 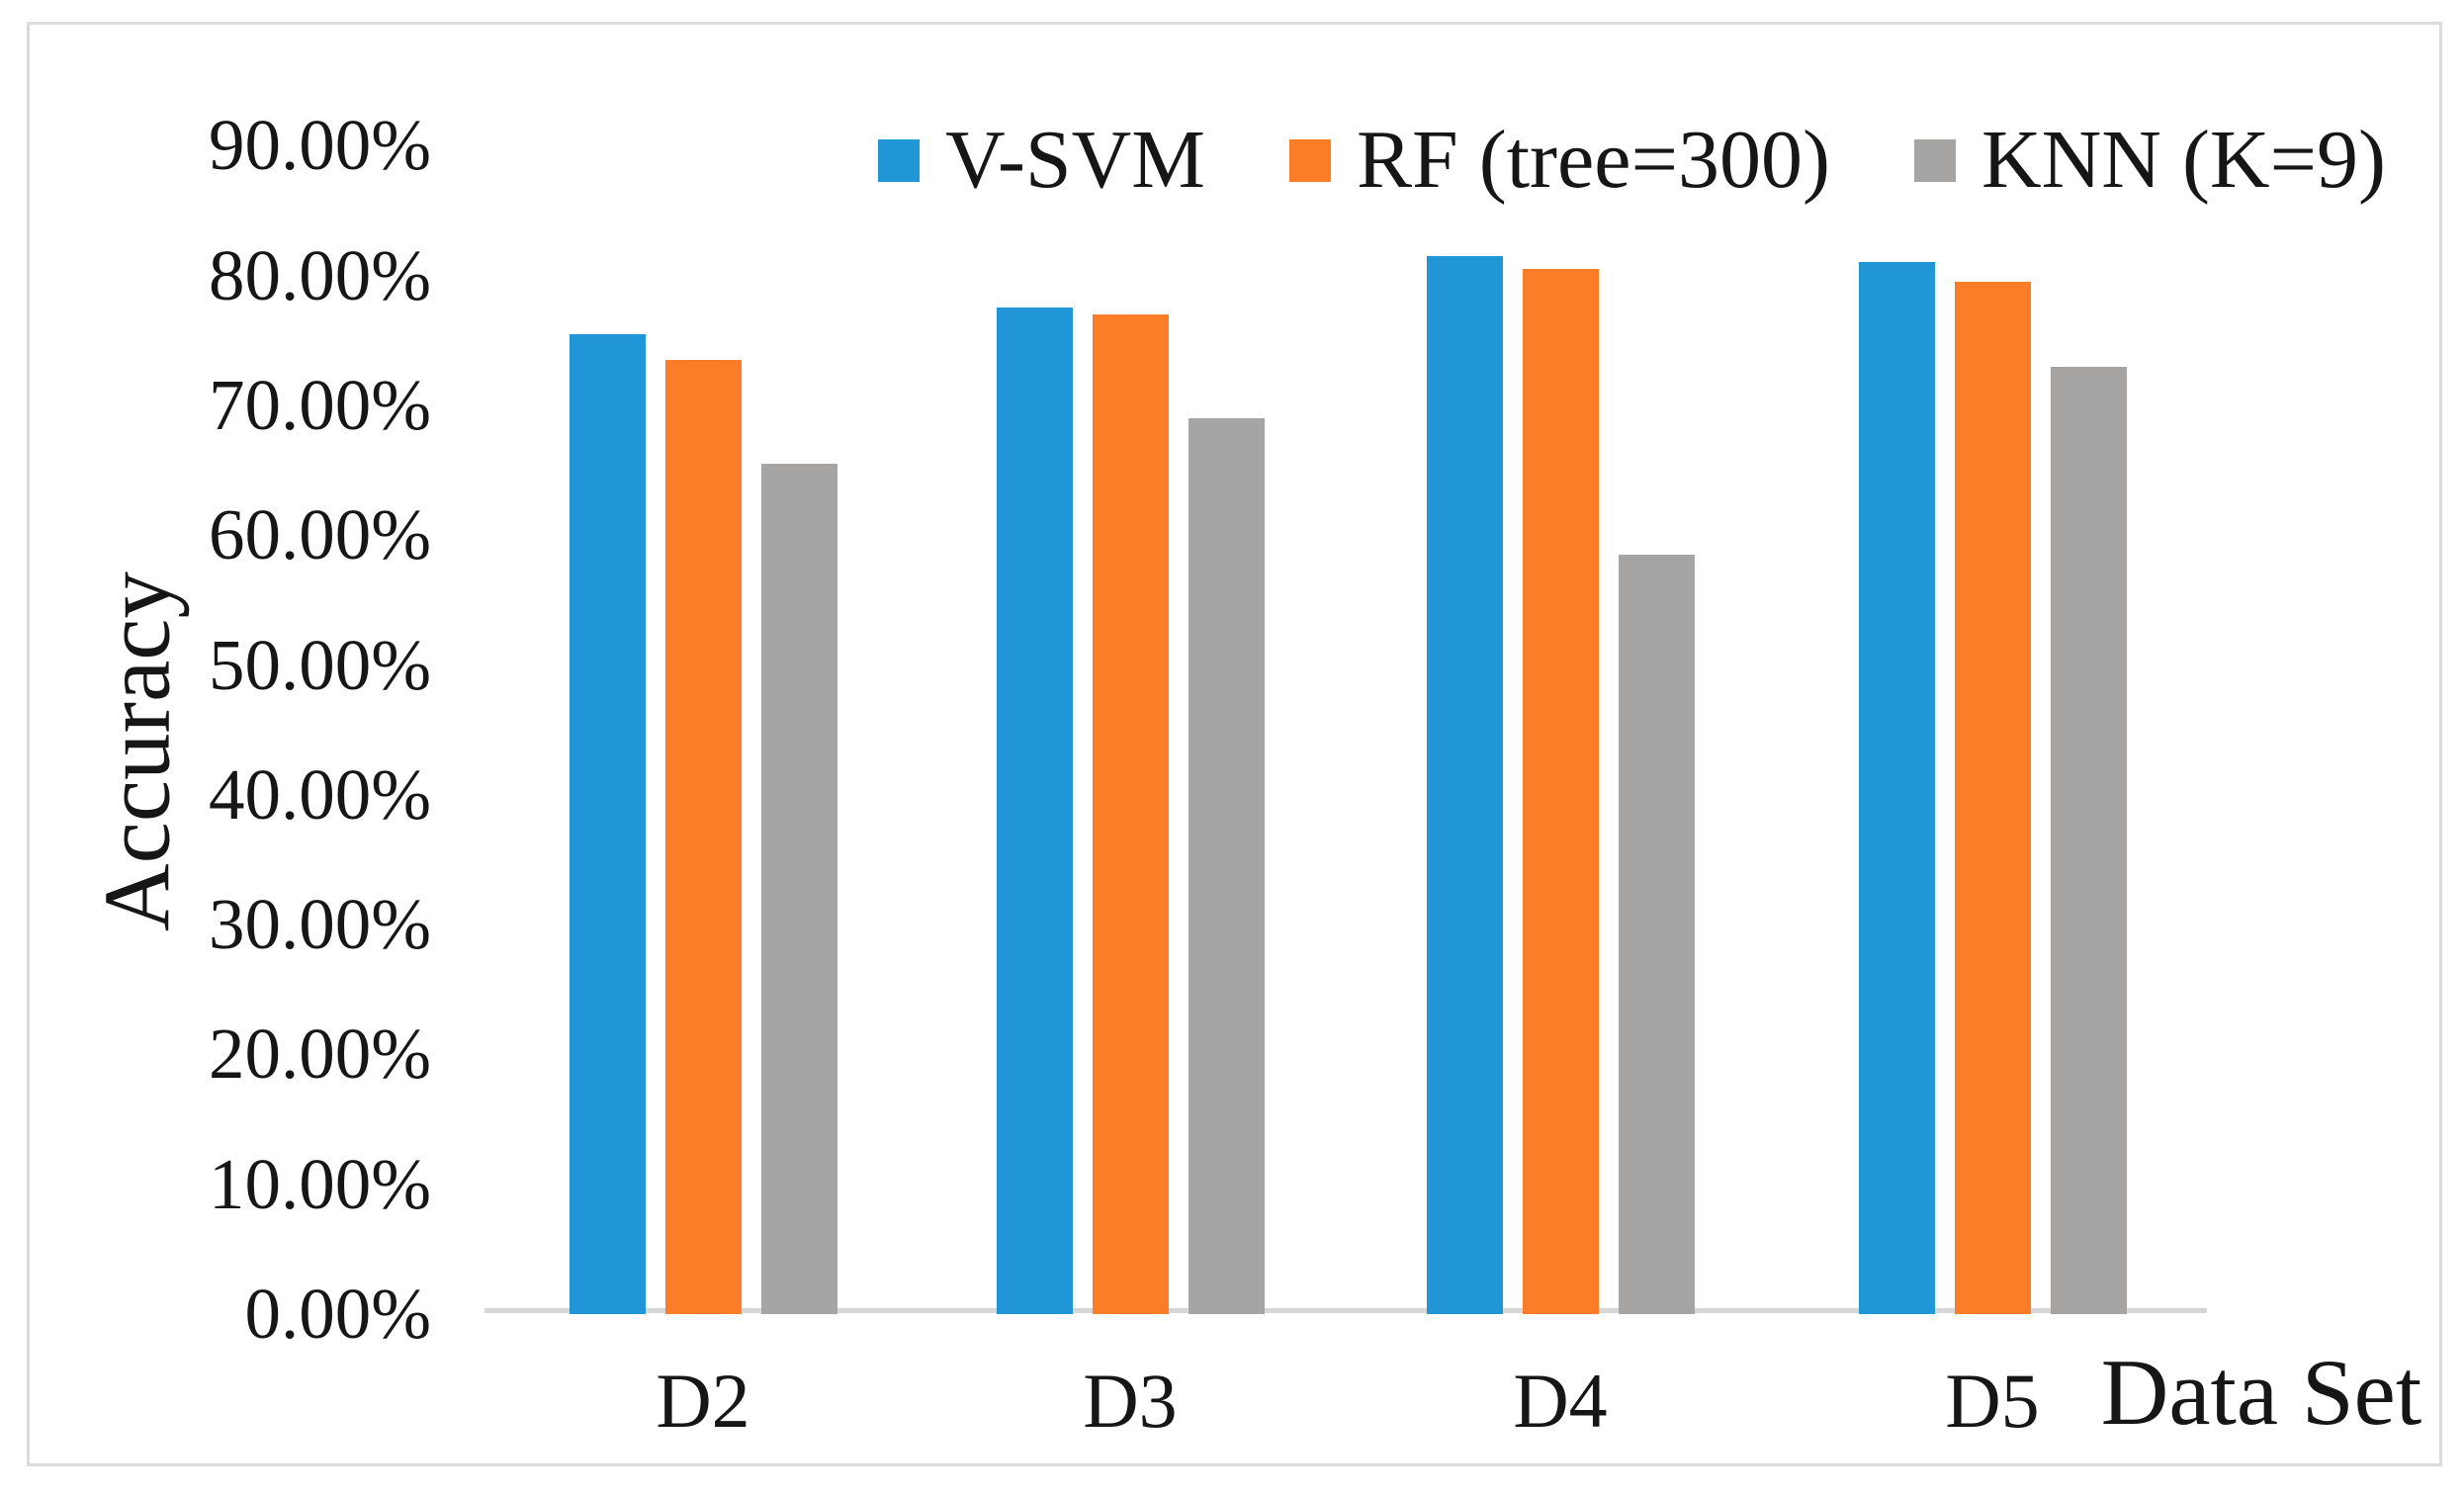 What do you see at coordinates (1130, 1401) in the screenshot?
I see `x-tick-label-d3: D3` at bounding box center [1130, 1401].